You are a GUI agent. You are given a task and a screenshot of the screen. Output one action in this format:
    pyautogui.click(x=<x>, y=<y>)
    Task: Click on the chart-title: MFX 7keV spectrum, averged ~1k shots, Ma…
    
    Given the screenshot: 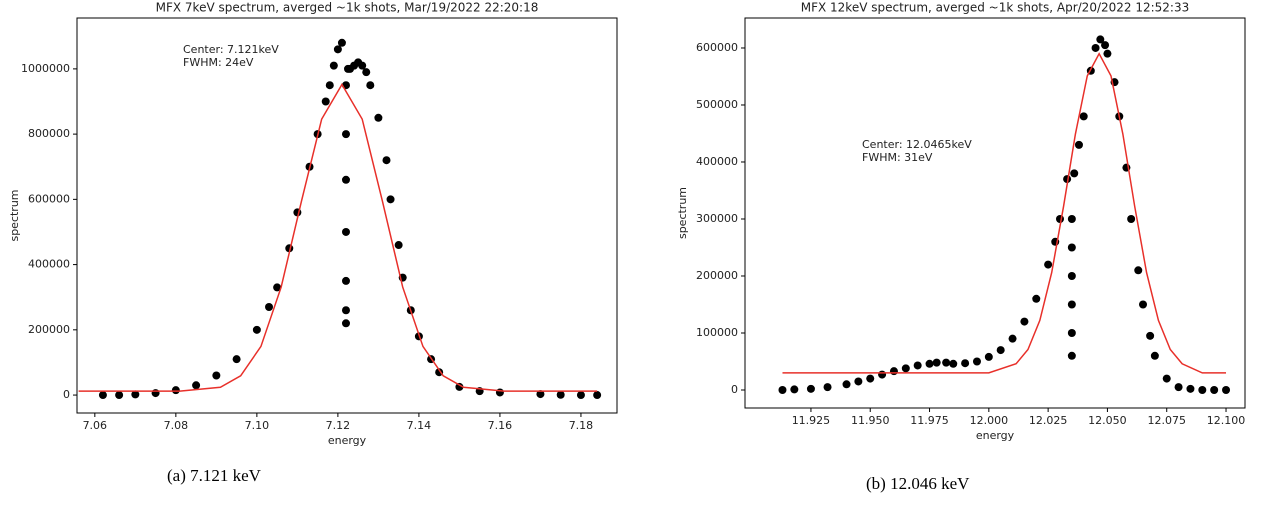 What is the action you would take?
    pyautogui.click(x=347, y=8)
    